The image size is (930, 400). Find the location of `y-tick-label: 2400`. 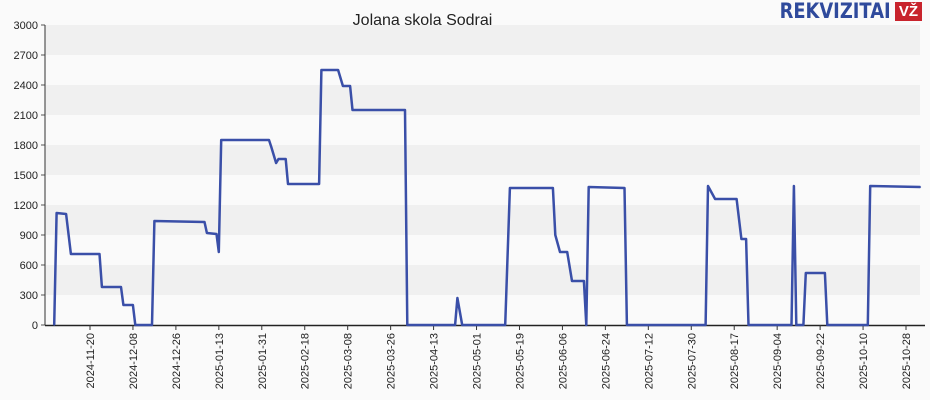

y-tick-label: 2400 is located at coordinates (26, 86).